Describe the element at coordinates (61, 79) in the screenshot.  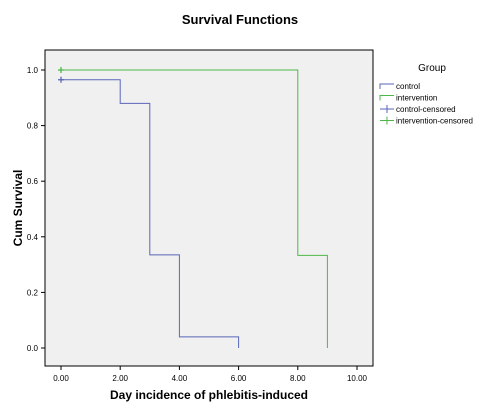
I see `censor-marker-control` at that location.